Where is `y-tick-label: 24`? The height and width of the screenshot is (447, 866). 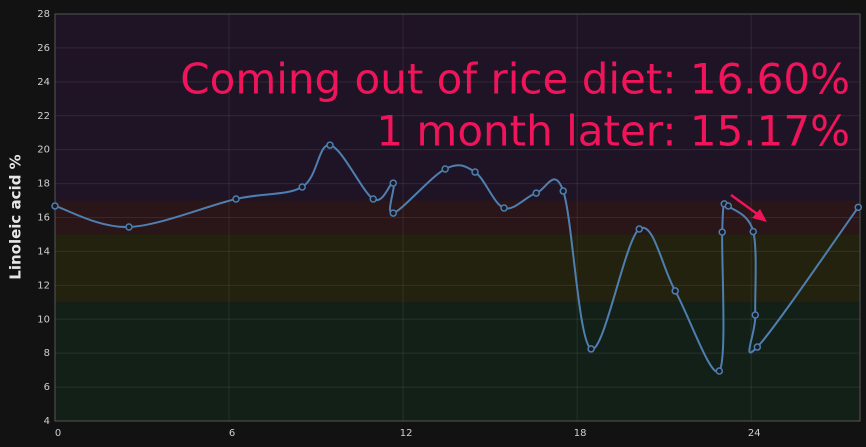
y-tick-label: 24 is located at coordinates (43, 82).